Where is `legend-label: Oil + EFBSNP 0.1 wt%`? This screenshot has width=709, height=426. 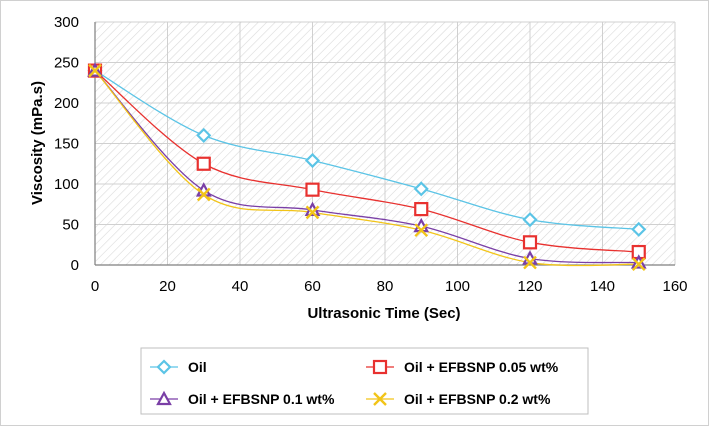
legend-label: Oil + EFBSNP 0.1 wt% is located at coordinates (261, 399).